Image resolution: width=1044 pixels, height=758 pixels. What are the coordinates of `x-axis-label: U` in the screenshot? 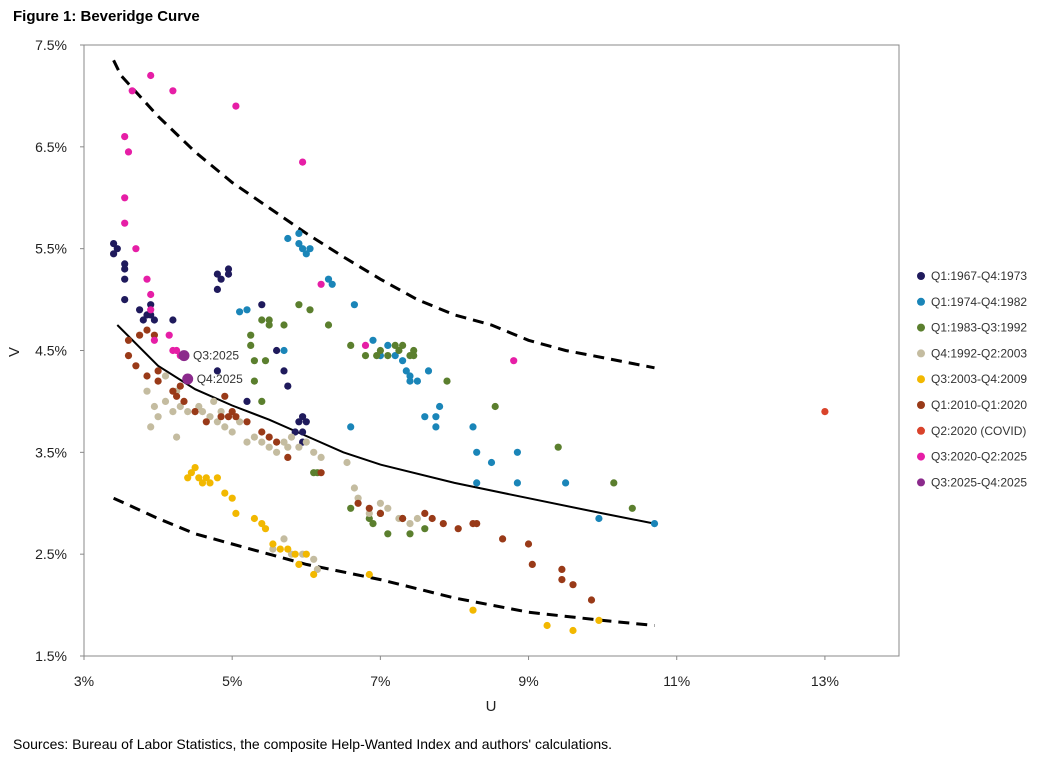 It's located at (491, 706).